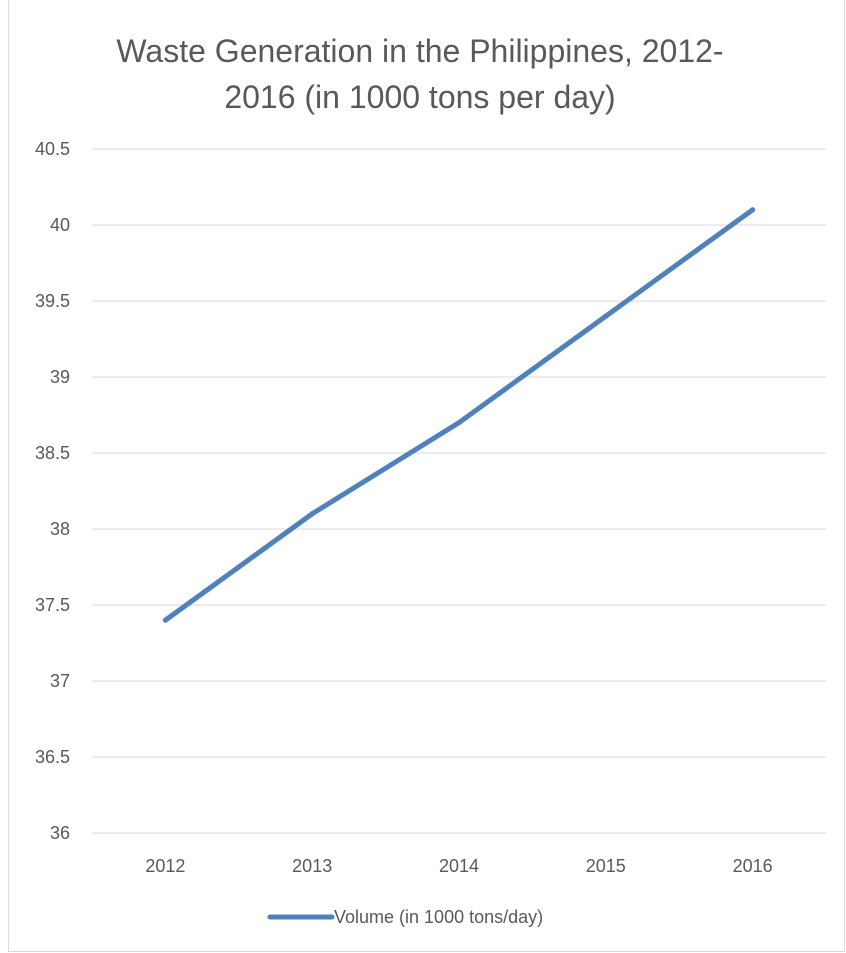  Describe the element at coordinates (60, 833) in the screenshot. I see `y-tick-label: 36` at that location.